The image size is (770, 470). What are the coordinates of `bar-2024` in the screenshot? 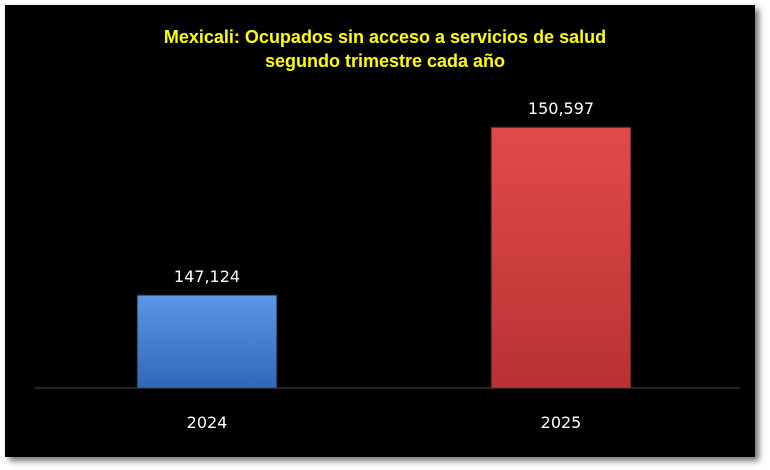 It's located at (207, 341).